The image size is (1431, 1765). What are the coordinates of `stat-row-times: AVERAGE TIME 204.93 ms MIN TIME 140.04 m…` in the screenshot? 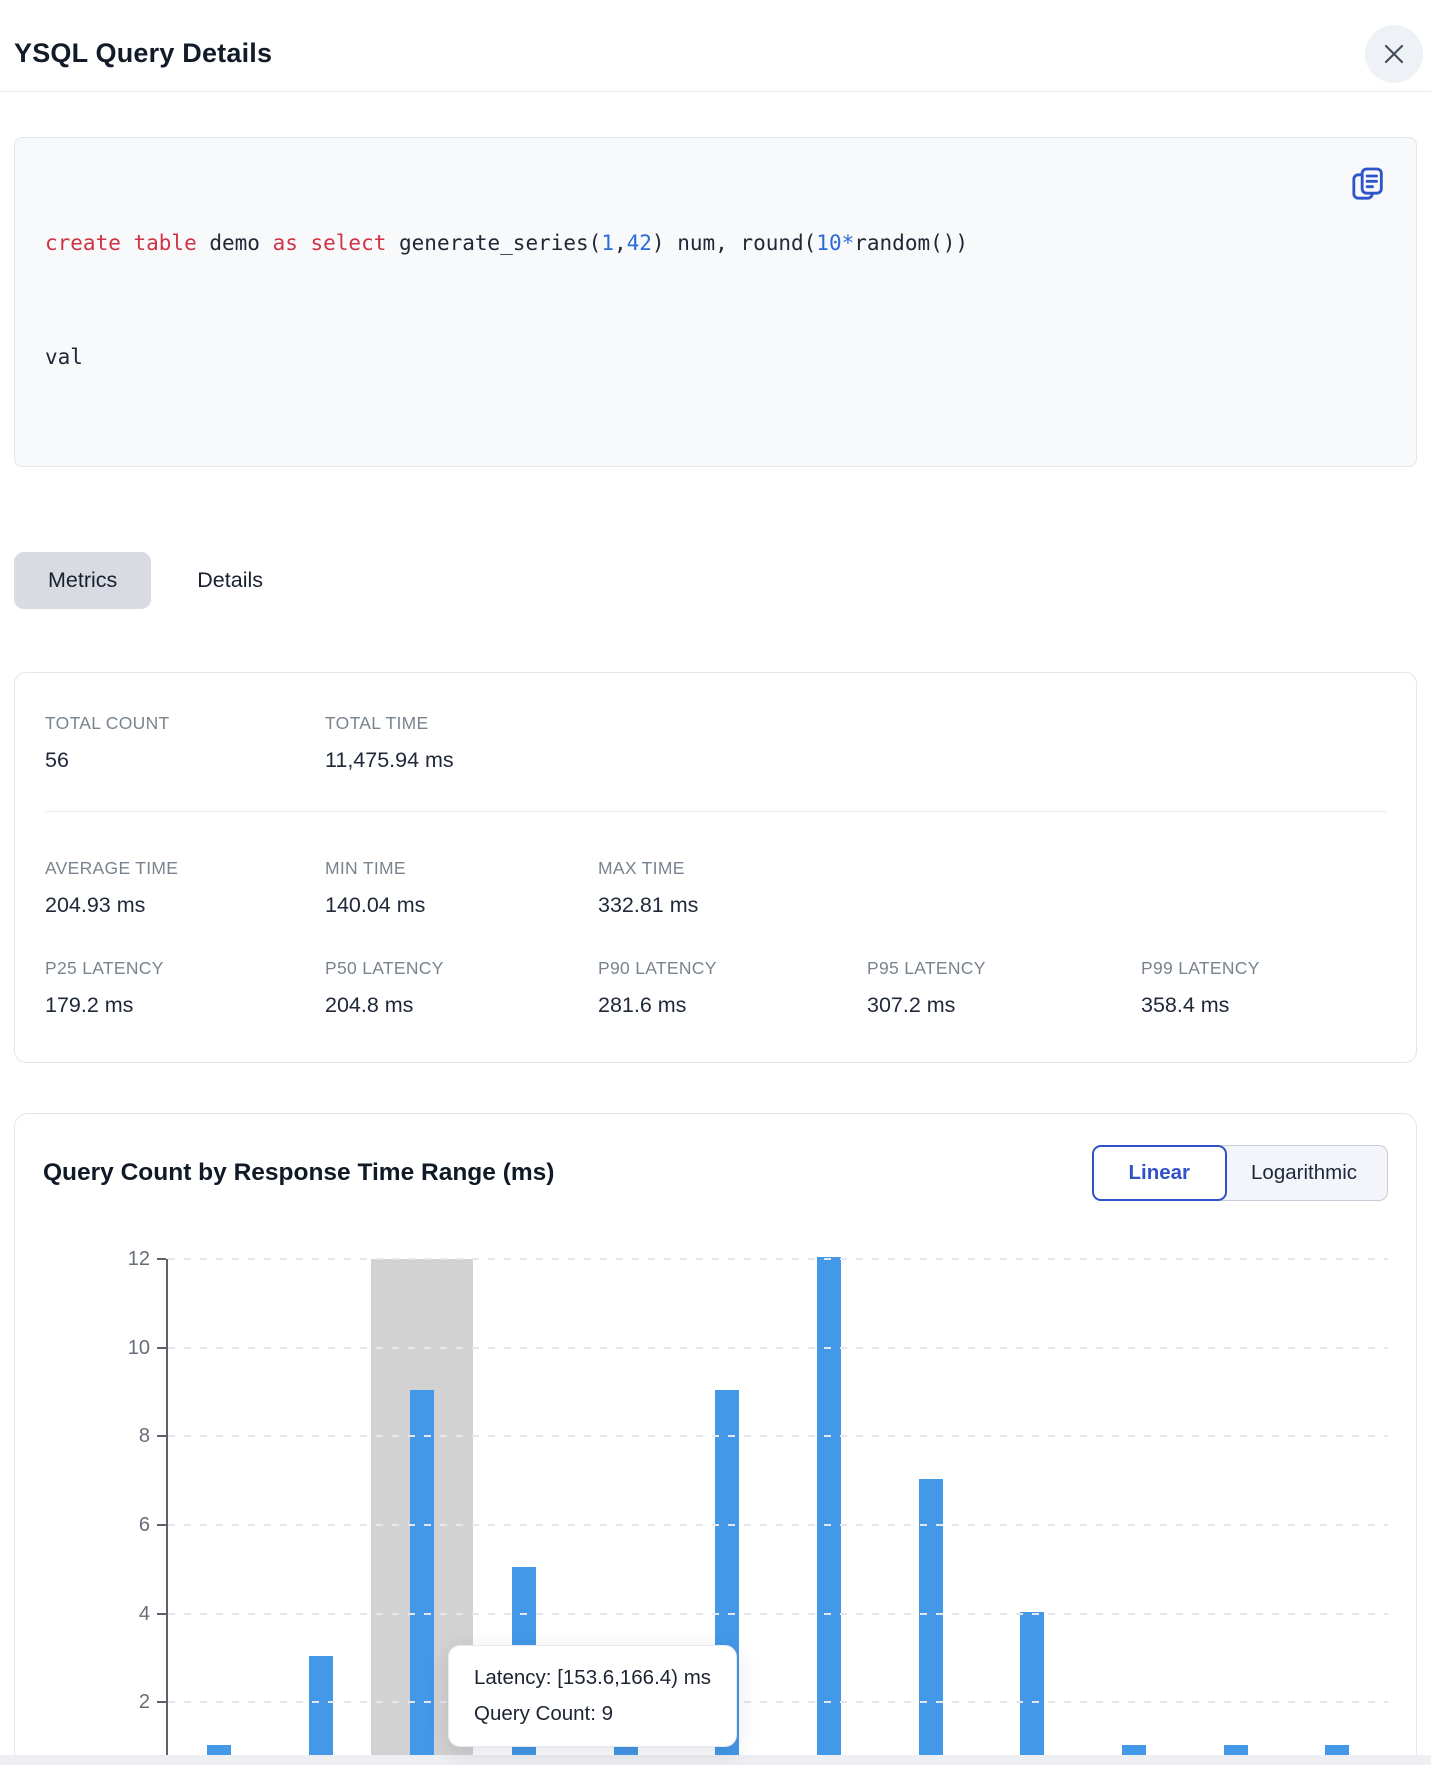 It's located at (715, 888).